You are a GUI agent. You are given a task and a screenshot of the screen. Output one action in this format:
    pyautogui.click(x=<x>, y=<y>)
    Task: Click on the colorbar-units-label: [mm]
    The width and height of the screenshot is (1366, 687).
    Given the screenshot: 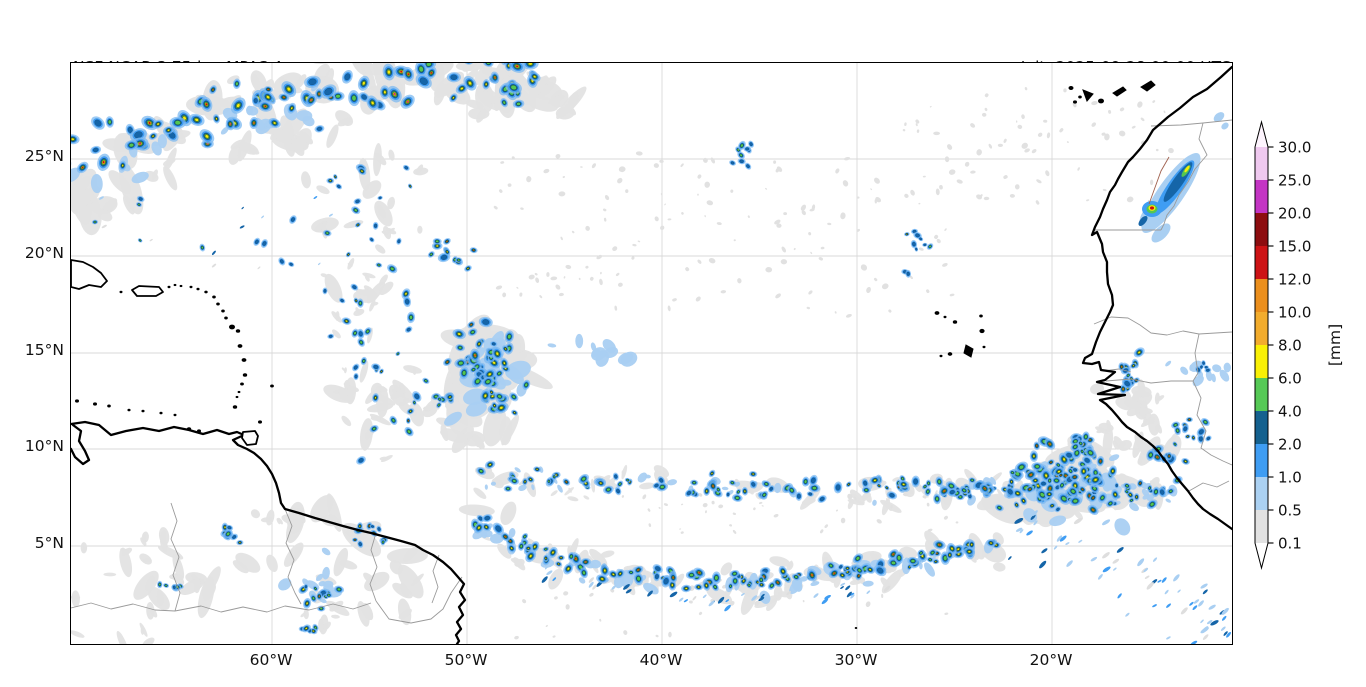 What is the action you would take?
    pyautogui.click(x=1335, y=345)
    